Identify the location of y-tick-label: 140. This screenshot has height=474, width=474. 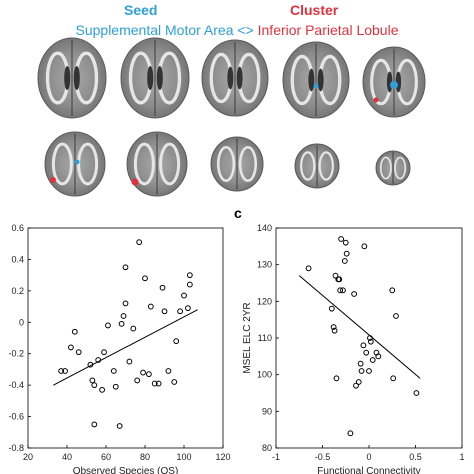
(264, 228).